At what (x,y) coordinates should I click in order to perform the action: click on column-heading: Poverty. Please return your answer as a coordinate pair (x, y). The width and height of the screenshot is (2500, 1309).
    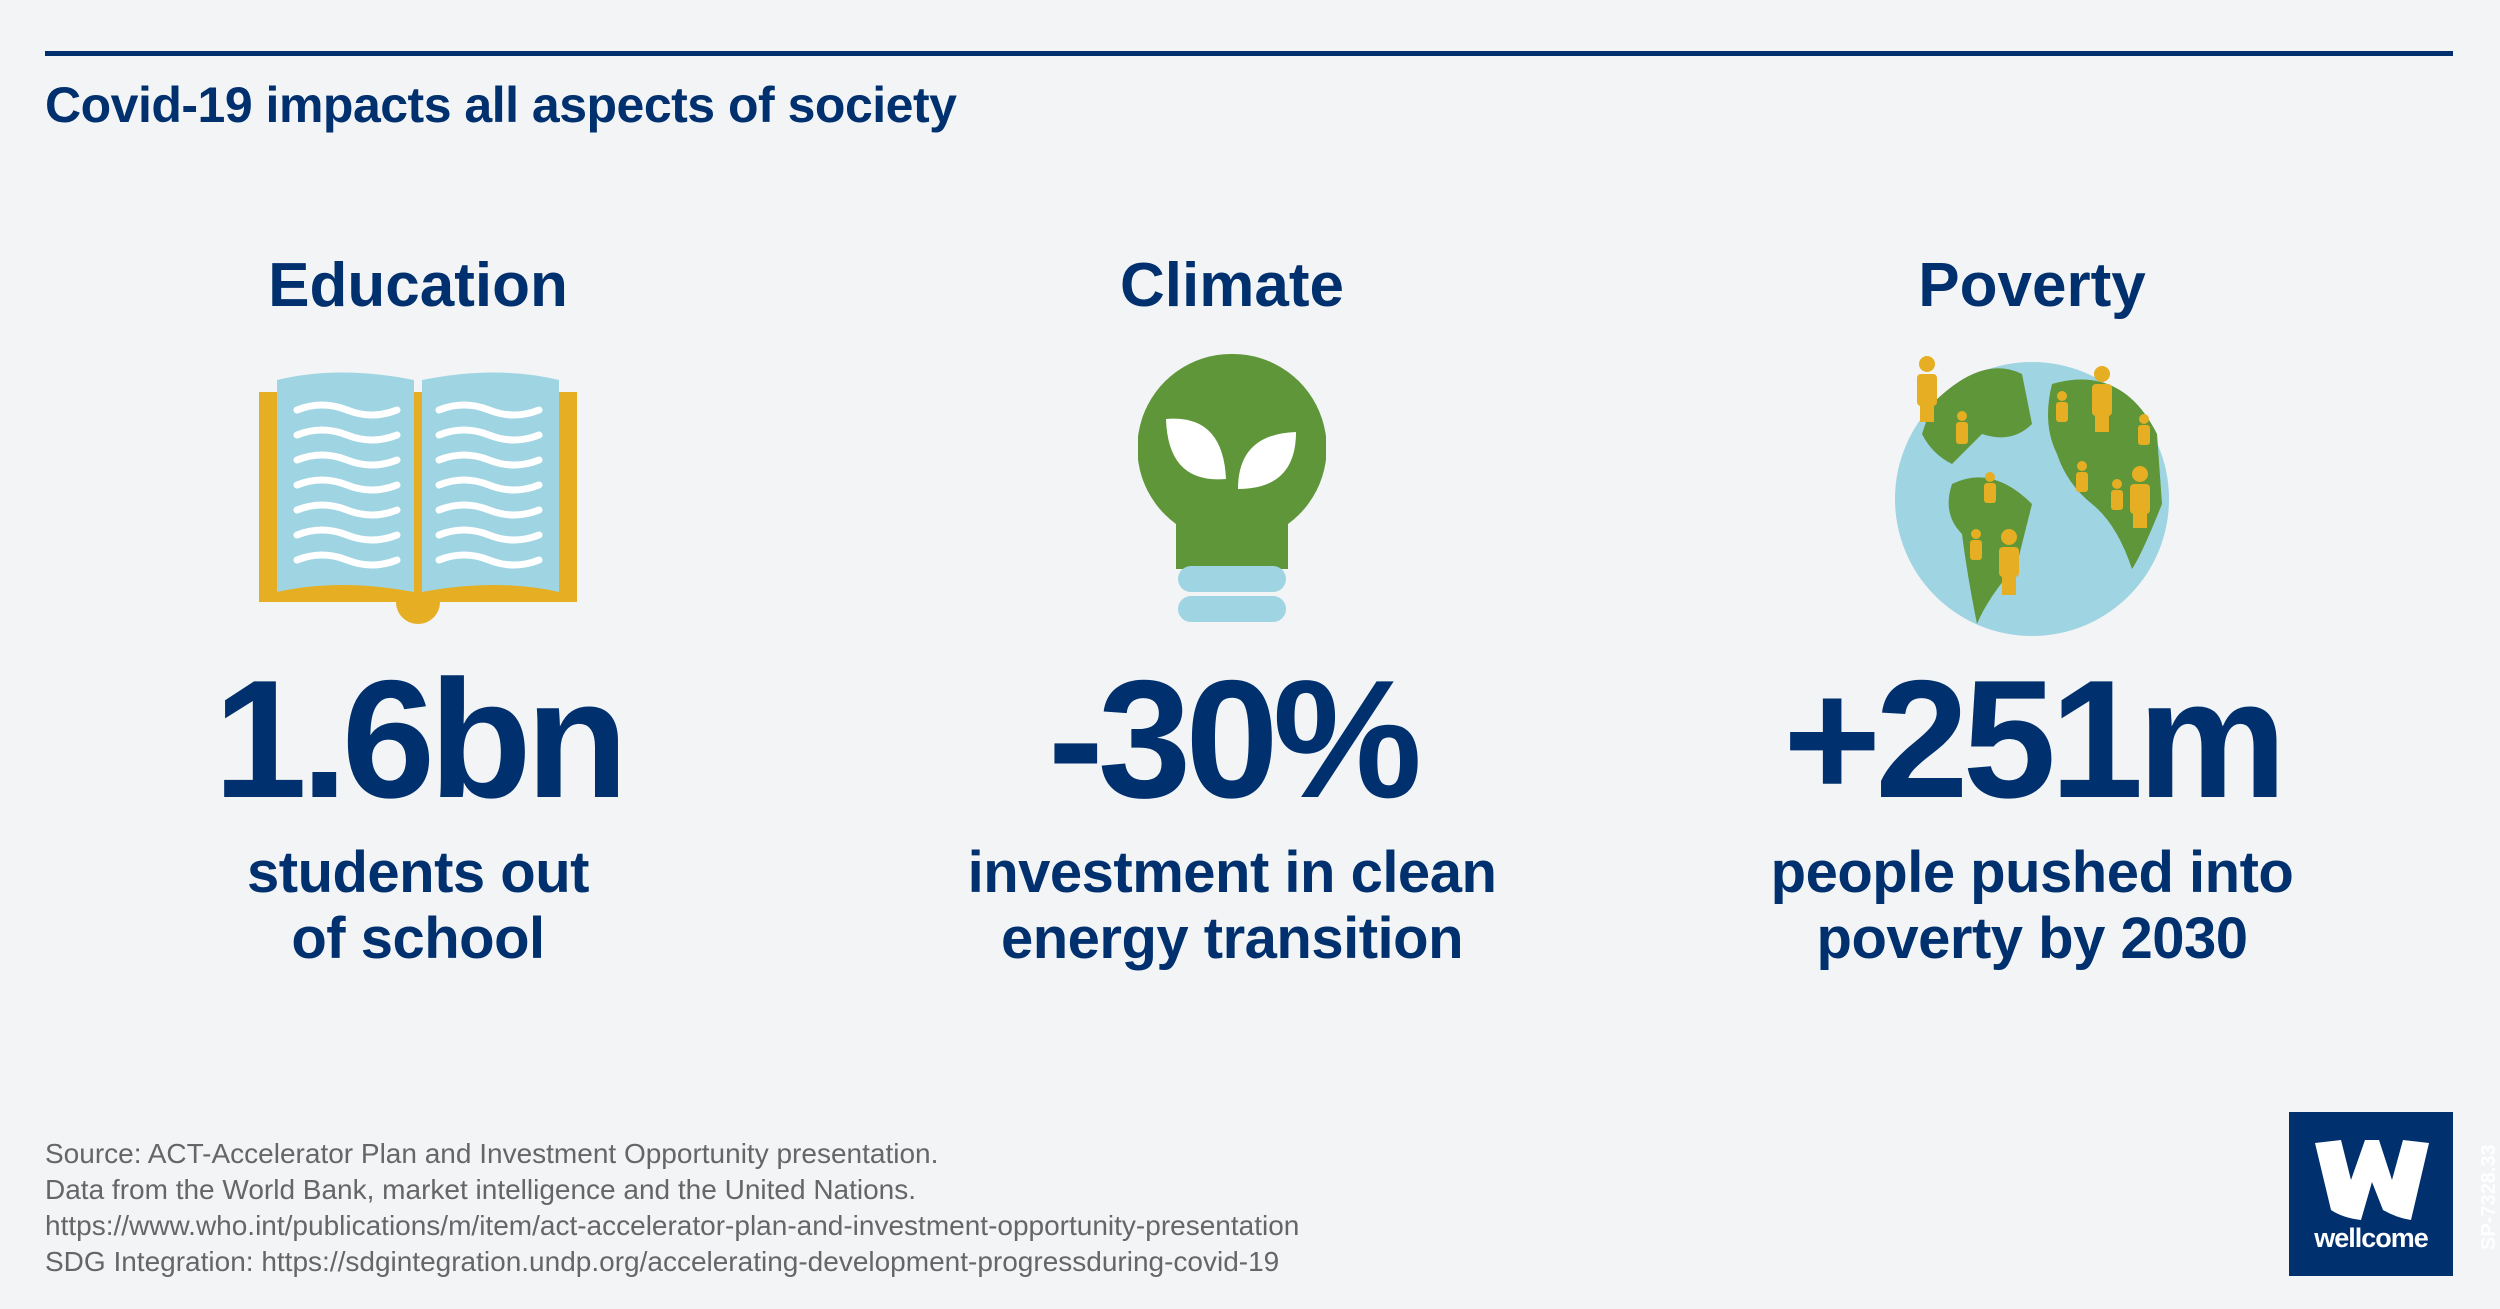
    Looking at the image, I should click on (2032, 285).